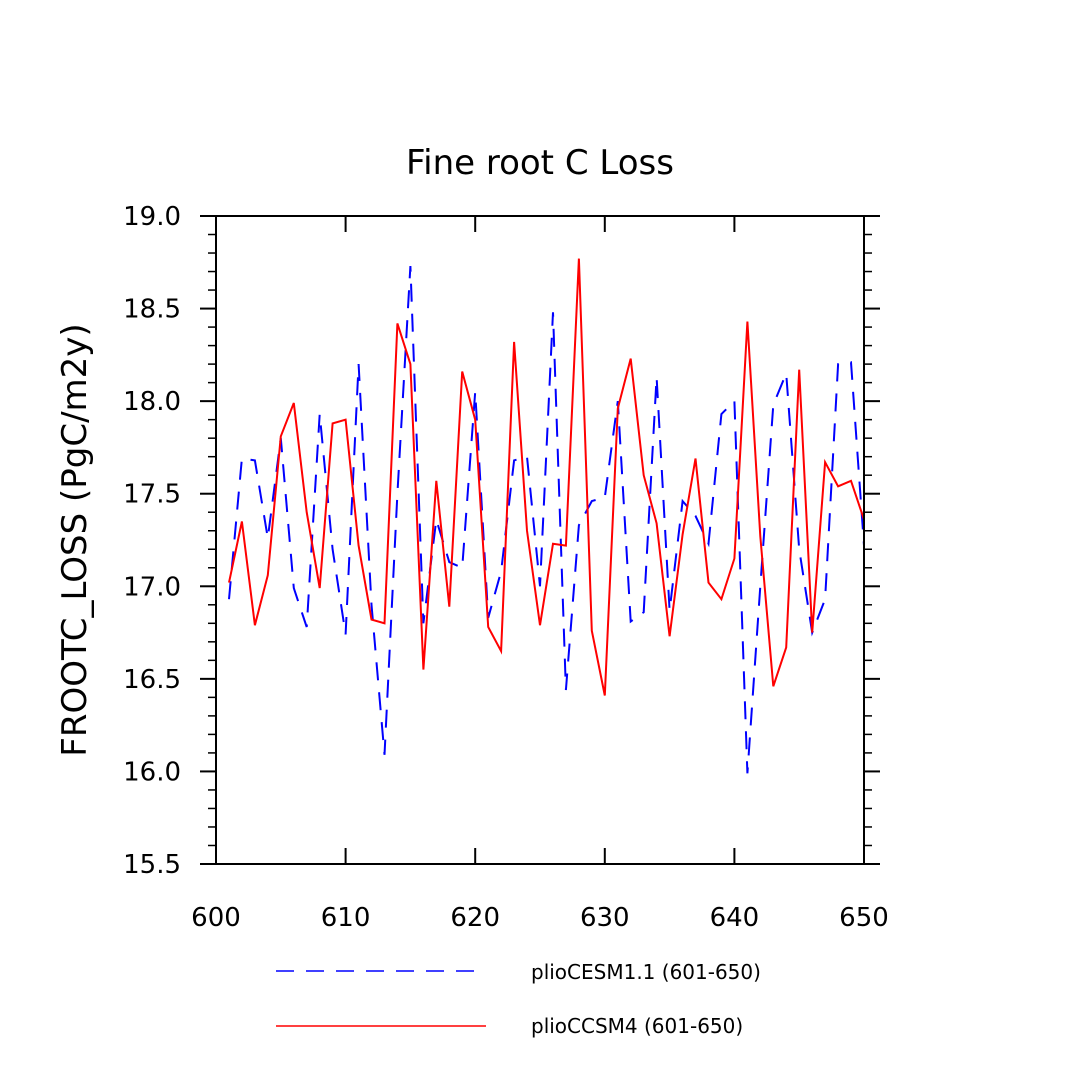 This screenshot has width=1080, height=1080. I want to click on y-tick-labels: 15.5 16.0 16.5 17.0 17.5 18.0 18.5 19.0, so click(152, 541).